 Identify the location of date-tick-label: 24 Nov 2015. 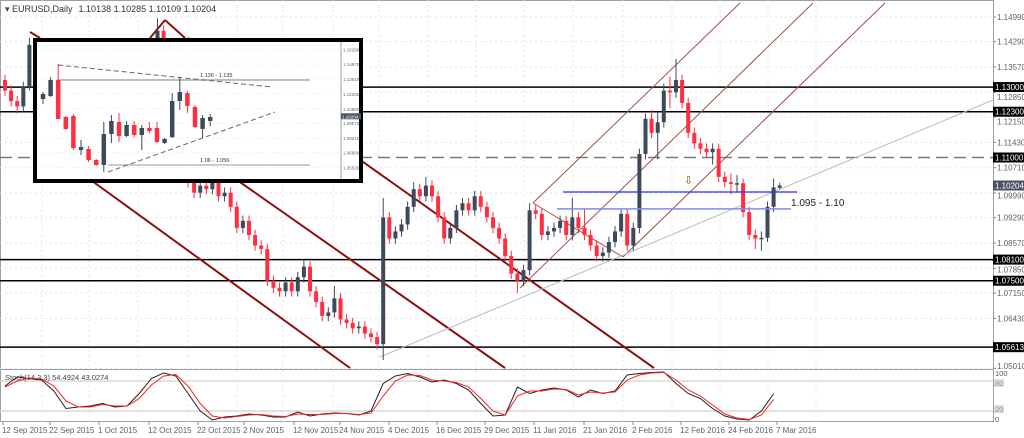
(362, 430).